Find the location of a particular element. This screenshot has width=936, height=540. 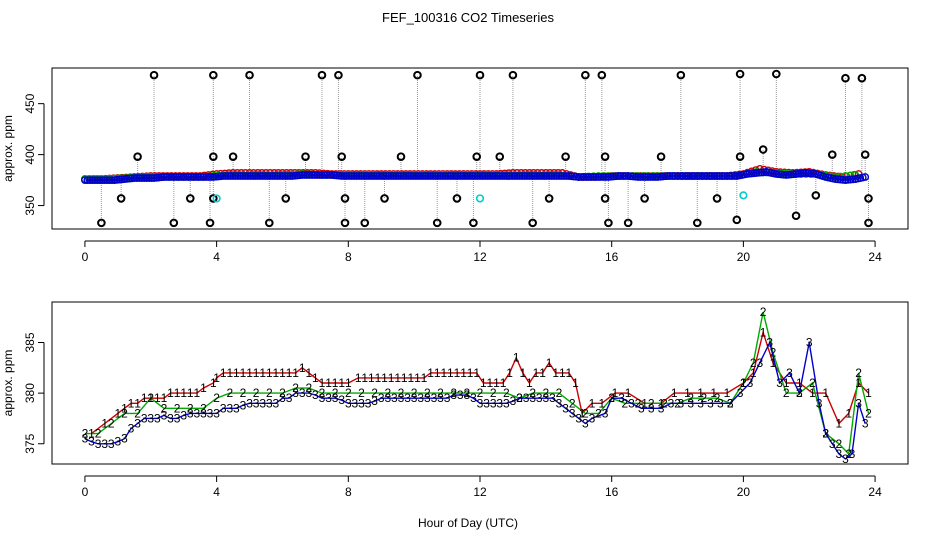

x-tick-label: 24 is located at coordinates (875, 257).